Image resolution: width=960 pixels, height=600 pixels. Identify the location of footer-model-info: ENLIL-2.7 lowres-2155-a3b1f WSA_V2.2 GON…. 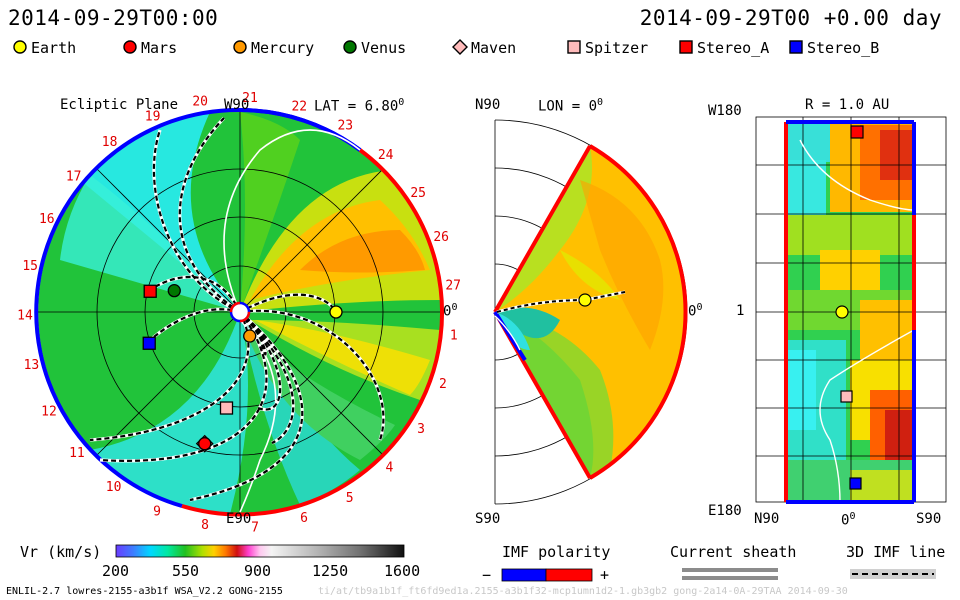
(144, 591).